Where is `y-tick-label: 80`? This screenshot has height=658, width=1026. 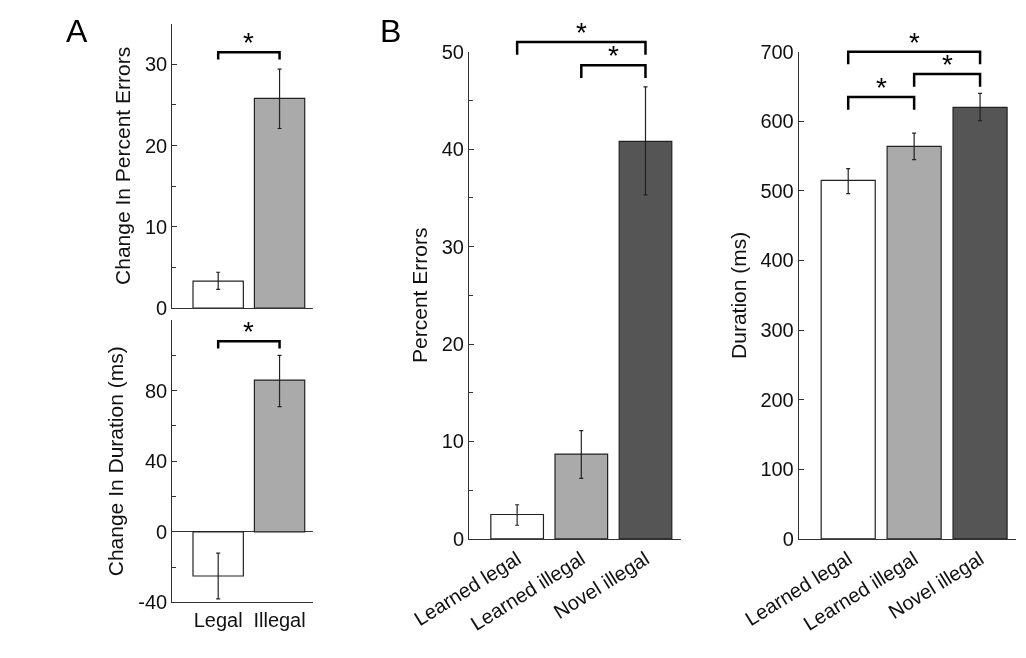
y-tick-label: 80 is located at coordinates (156, 390).